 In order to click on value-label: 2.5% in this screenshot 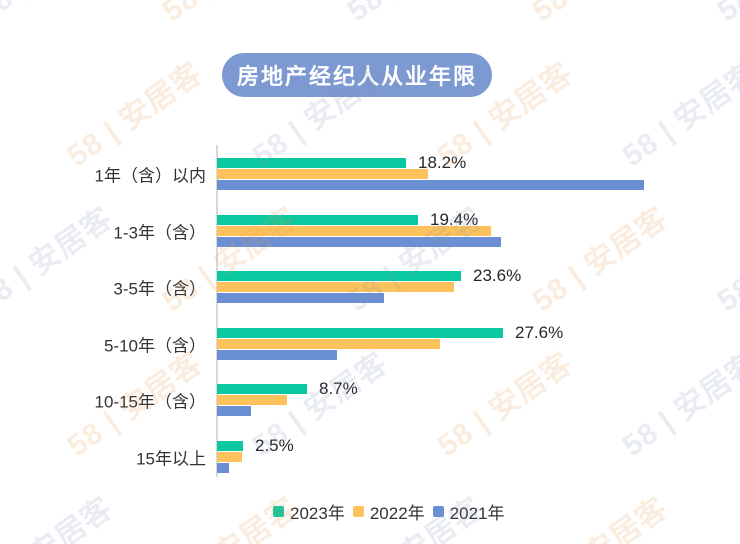, I will do `click(274, 445)`.